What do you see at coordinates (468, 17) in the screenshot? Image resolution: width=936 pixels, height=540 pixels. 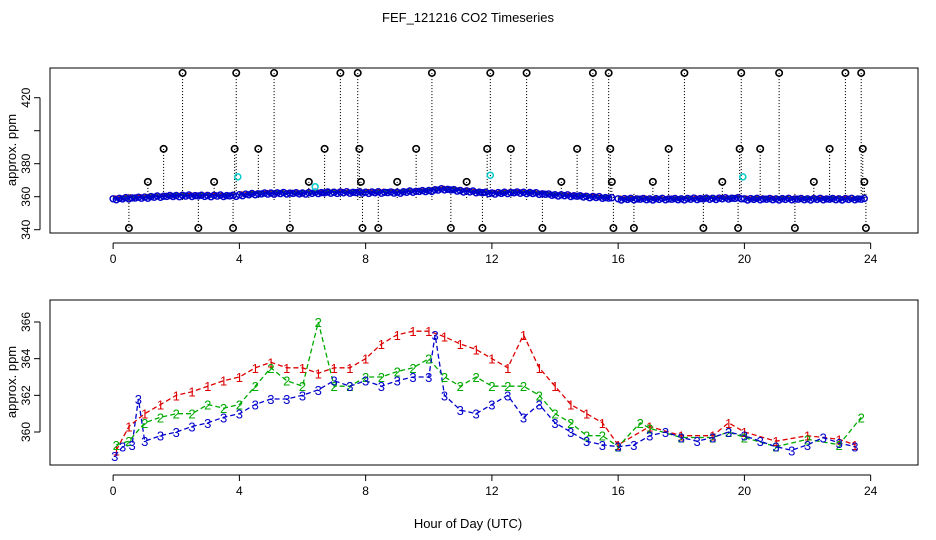 I see `figure-title: FEF_121216 CO2 Timeseries` at bounding box center [468, 17].